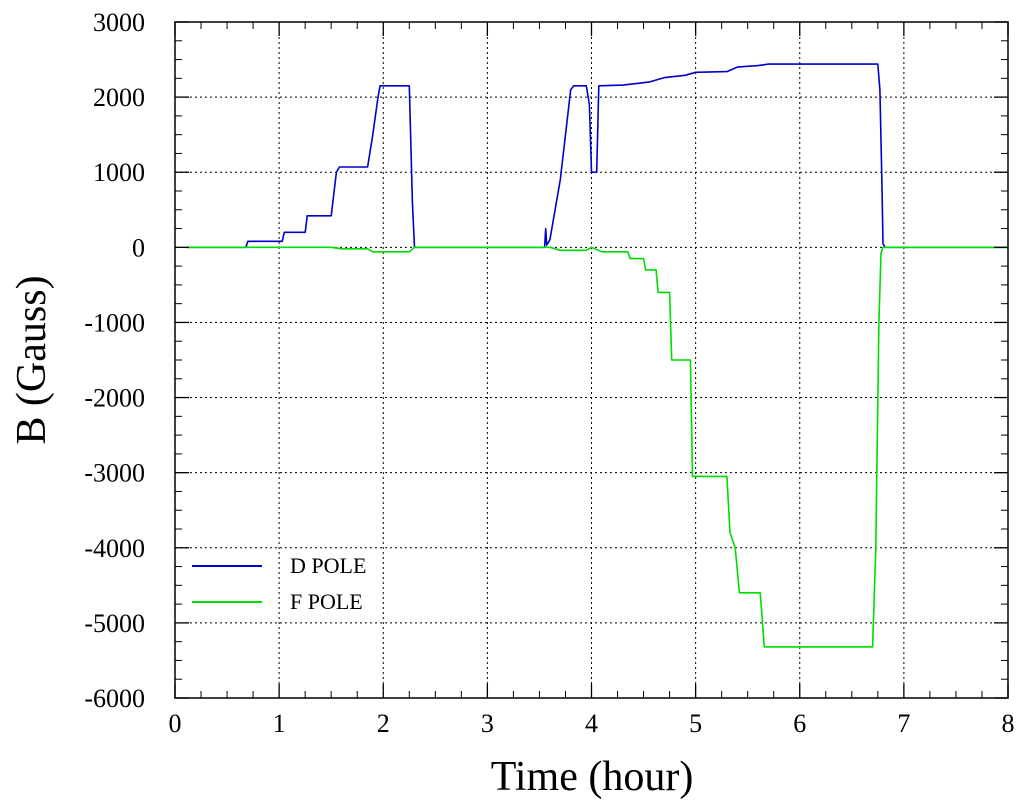 The image size is (1021, 805). I want to click on y-axis-title: B (Gauss), so click(32, 359).